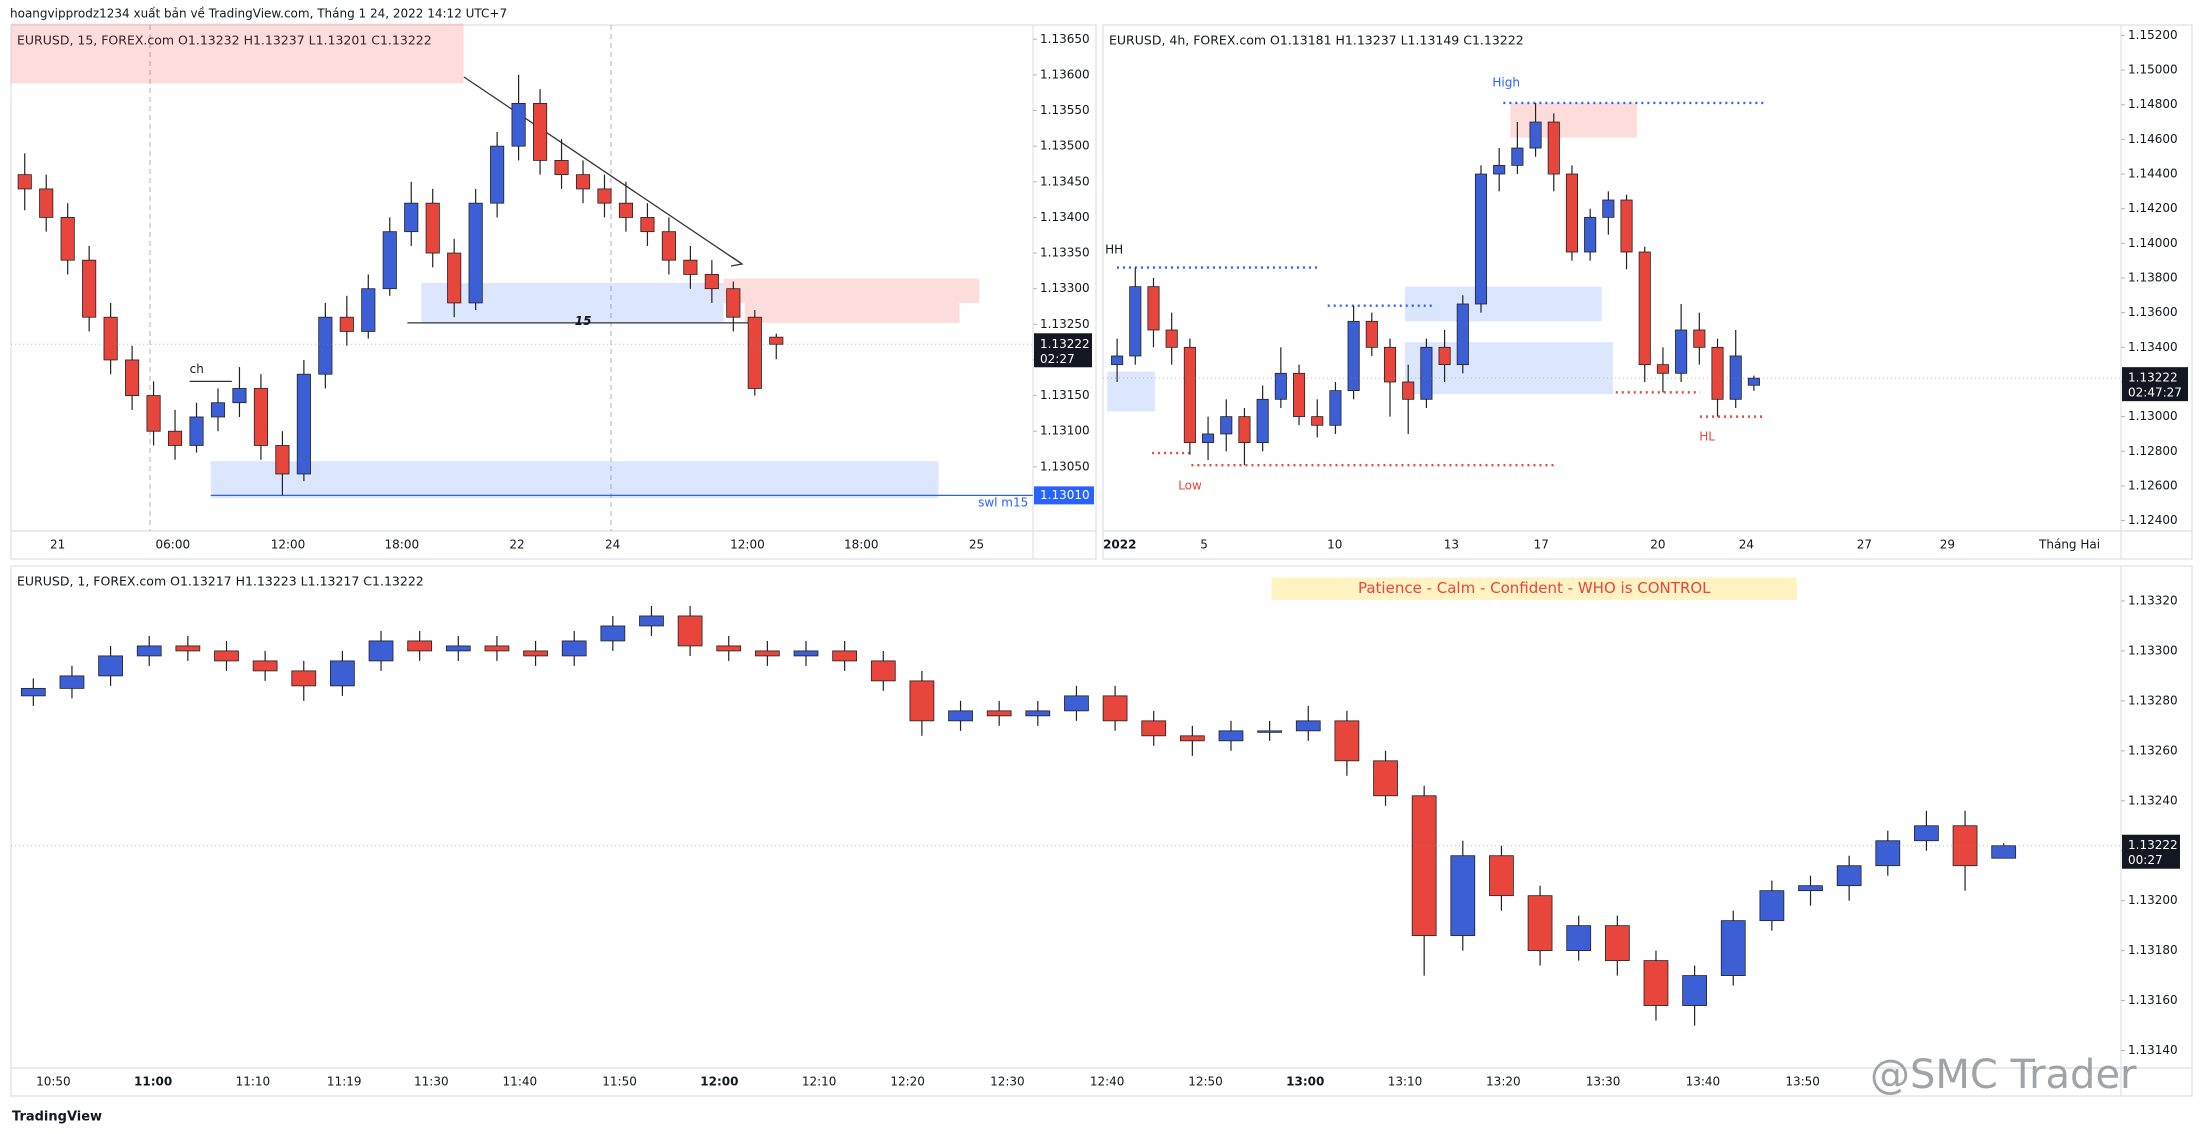  What do you see at coordinates (2155, 393) in the screenshot?
I see `countdown: 02:47:27` at bounding box center [2155, 393].